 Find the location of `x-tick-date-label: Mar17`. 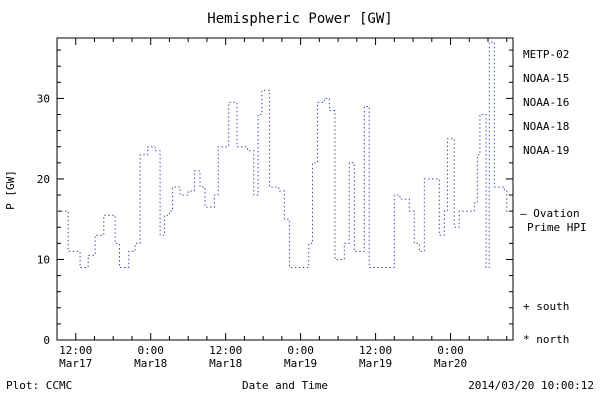

x-tick-date-label: Mar17 is located at coordinates (75, 363).